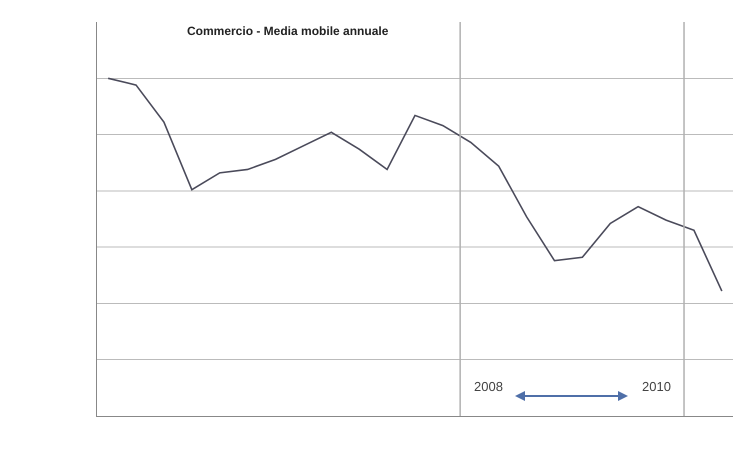 The image size is (735, 470). Describe the element at coordinates (288, 31) in the screenshot. I see `chart-title: Commercio - Media mobile annuale` at that location.